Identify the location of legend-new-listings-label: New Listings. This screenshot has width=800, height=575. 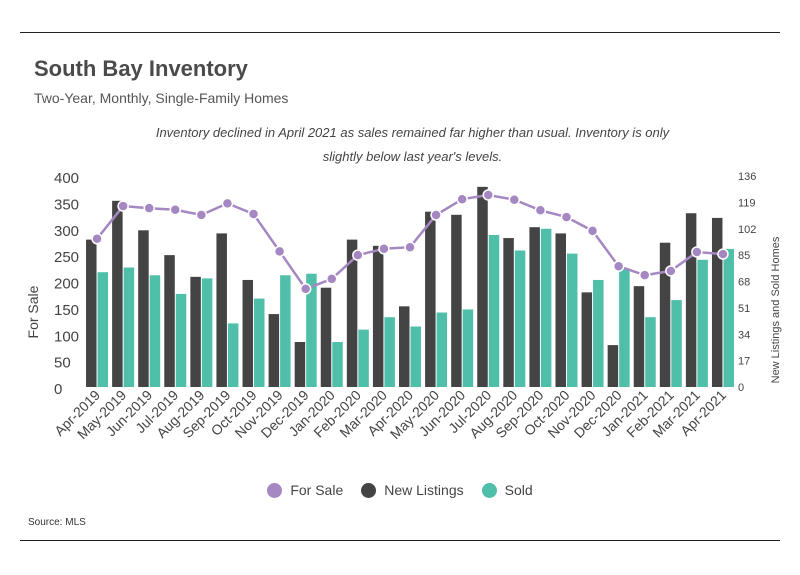
(424, 490).